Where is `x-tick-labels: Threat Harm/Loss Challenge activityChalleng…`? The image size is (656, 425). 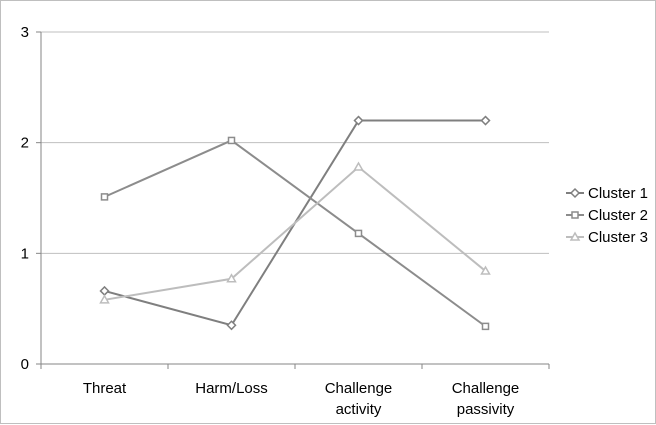
x-tick-labels: Threat Harm/Loss Challenge activityChalleng… is located at coordinates (301, 399).